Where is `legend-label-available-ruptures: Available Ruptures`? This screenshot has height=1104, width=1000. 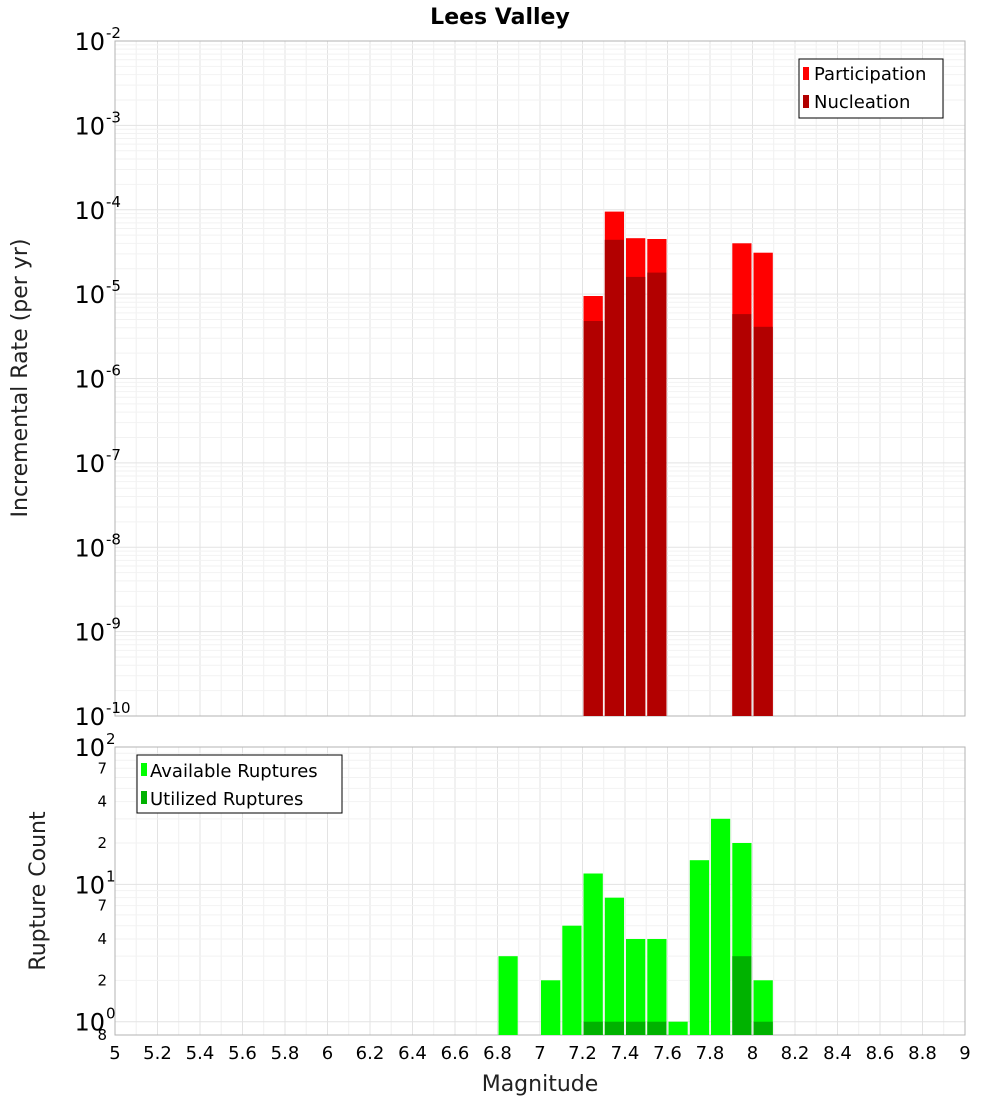 legend-label-available-ruptures: Available Ruptures is located at coordinates (234, 771).